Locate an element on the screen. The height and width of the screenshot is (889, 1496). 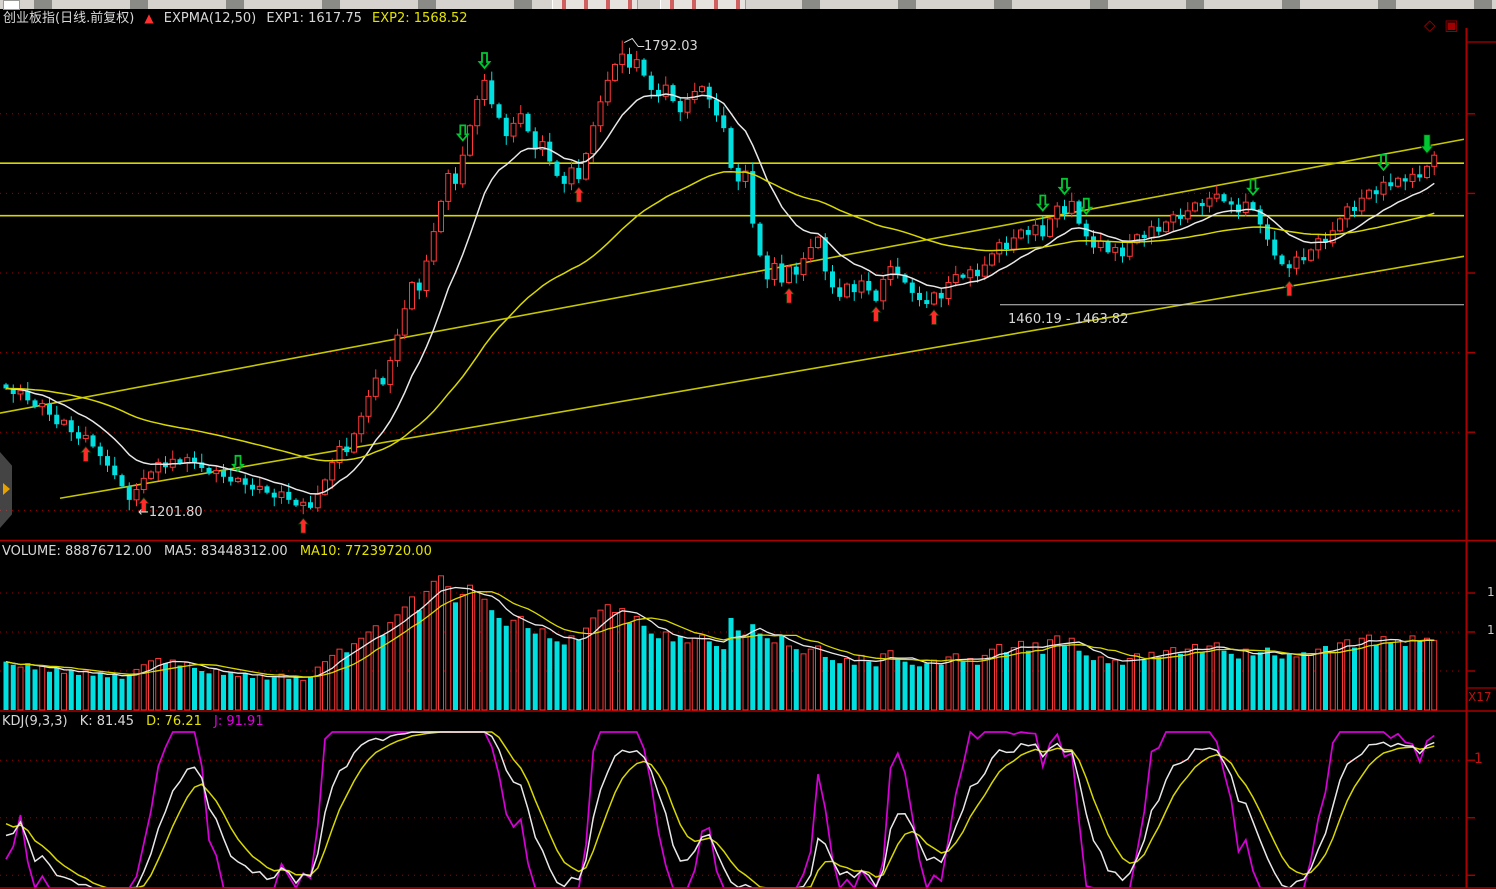
diamond-icon: ◇ ▣ is located at coordinates (1442, 25).